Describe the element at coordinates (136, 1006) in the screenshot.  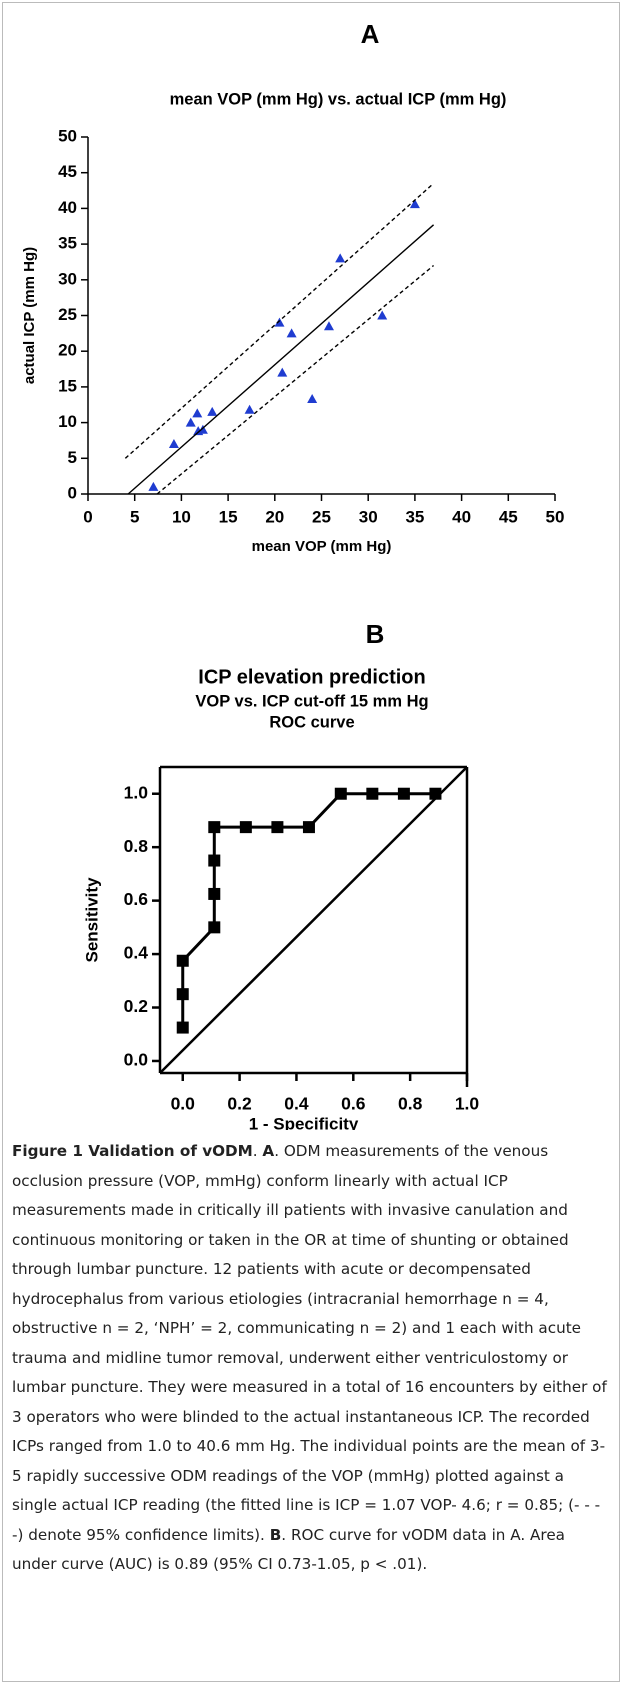
I see `y-tick-label: 0.2` at that location.